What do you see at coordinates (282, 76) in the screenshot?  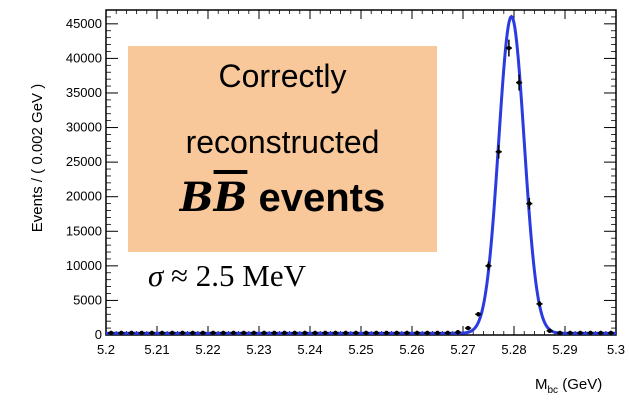 I see `annotation-line-correctly: Correctly` at bounding box center [282, 76].